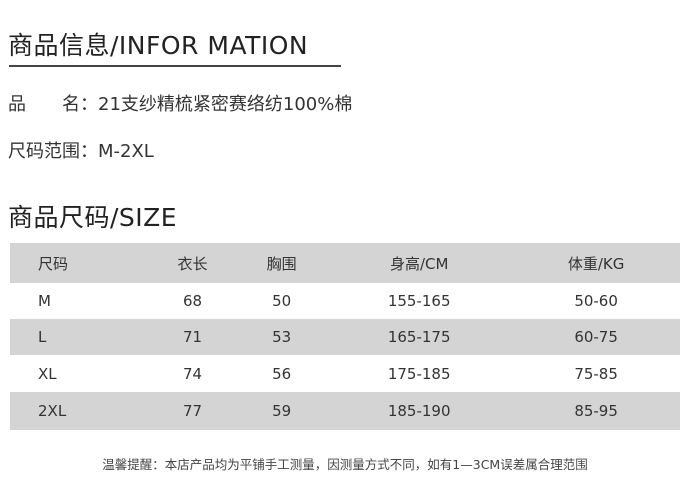 The height and width of the screenshot is (500, 690). Describe the element at coordinates (53, 151) in the screenshot. I see `size-range-label: 尺码范围：` at that location.